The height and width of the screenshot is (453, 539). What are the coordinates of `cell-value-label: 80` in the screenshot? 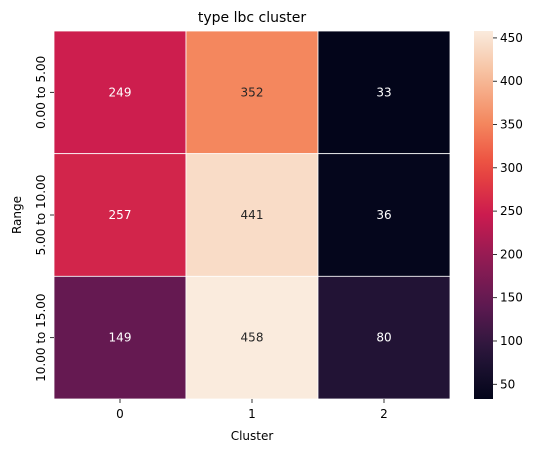 It's located at (383, 338).